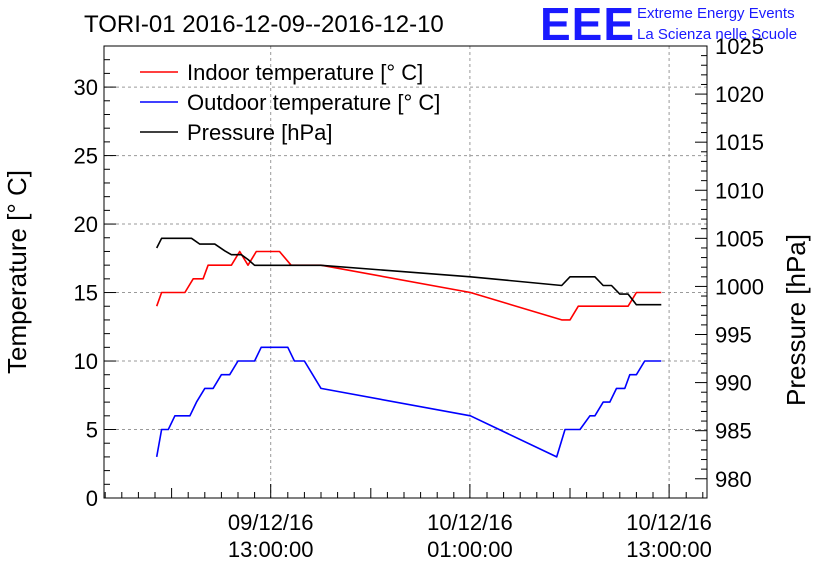  What do you see at coordinates (716, 13) in the screenshot?
I see `logo-line-1: Extreme Energy Events` at bounding box center [716, 13].